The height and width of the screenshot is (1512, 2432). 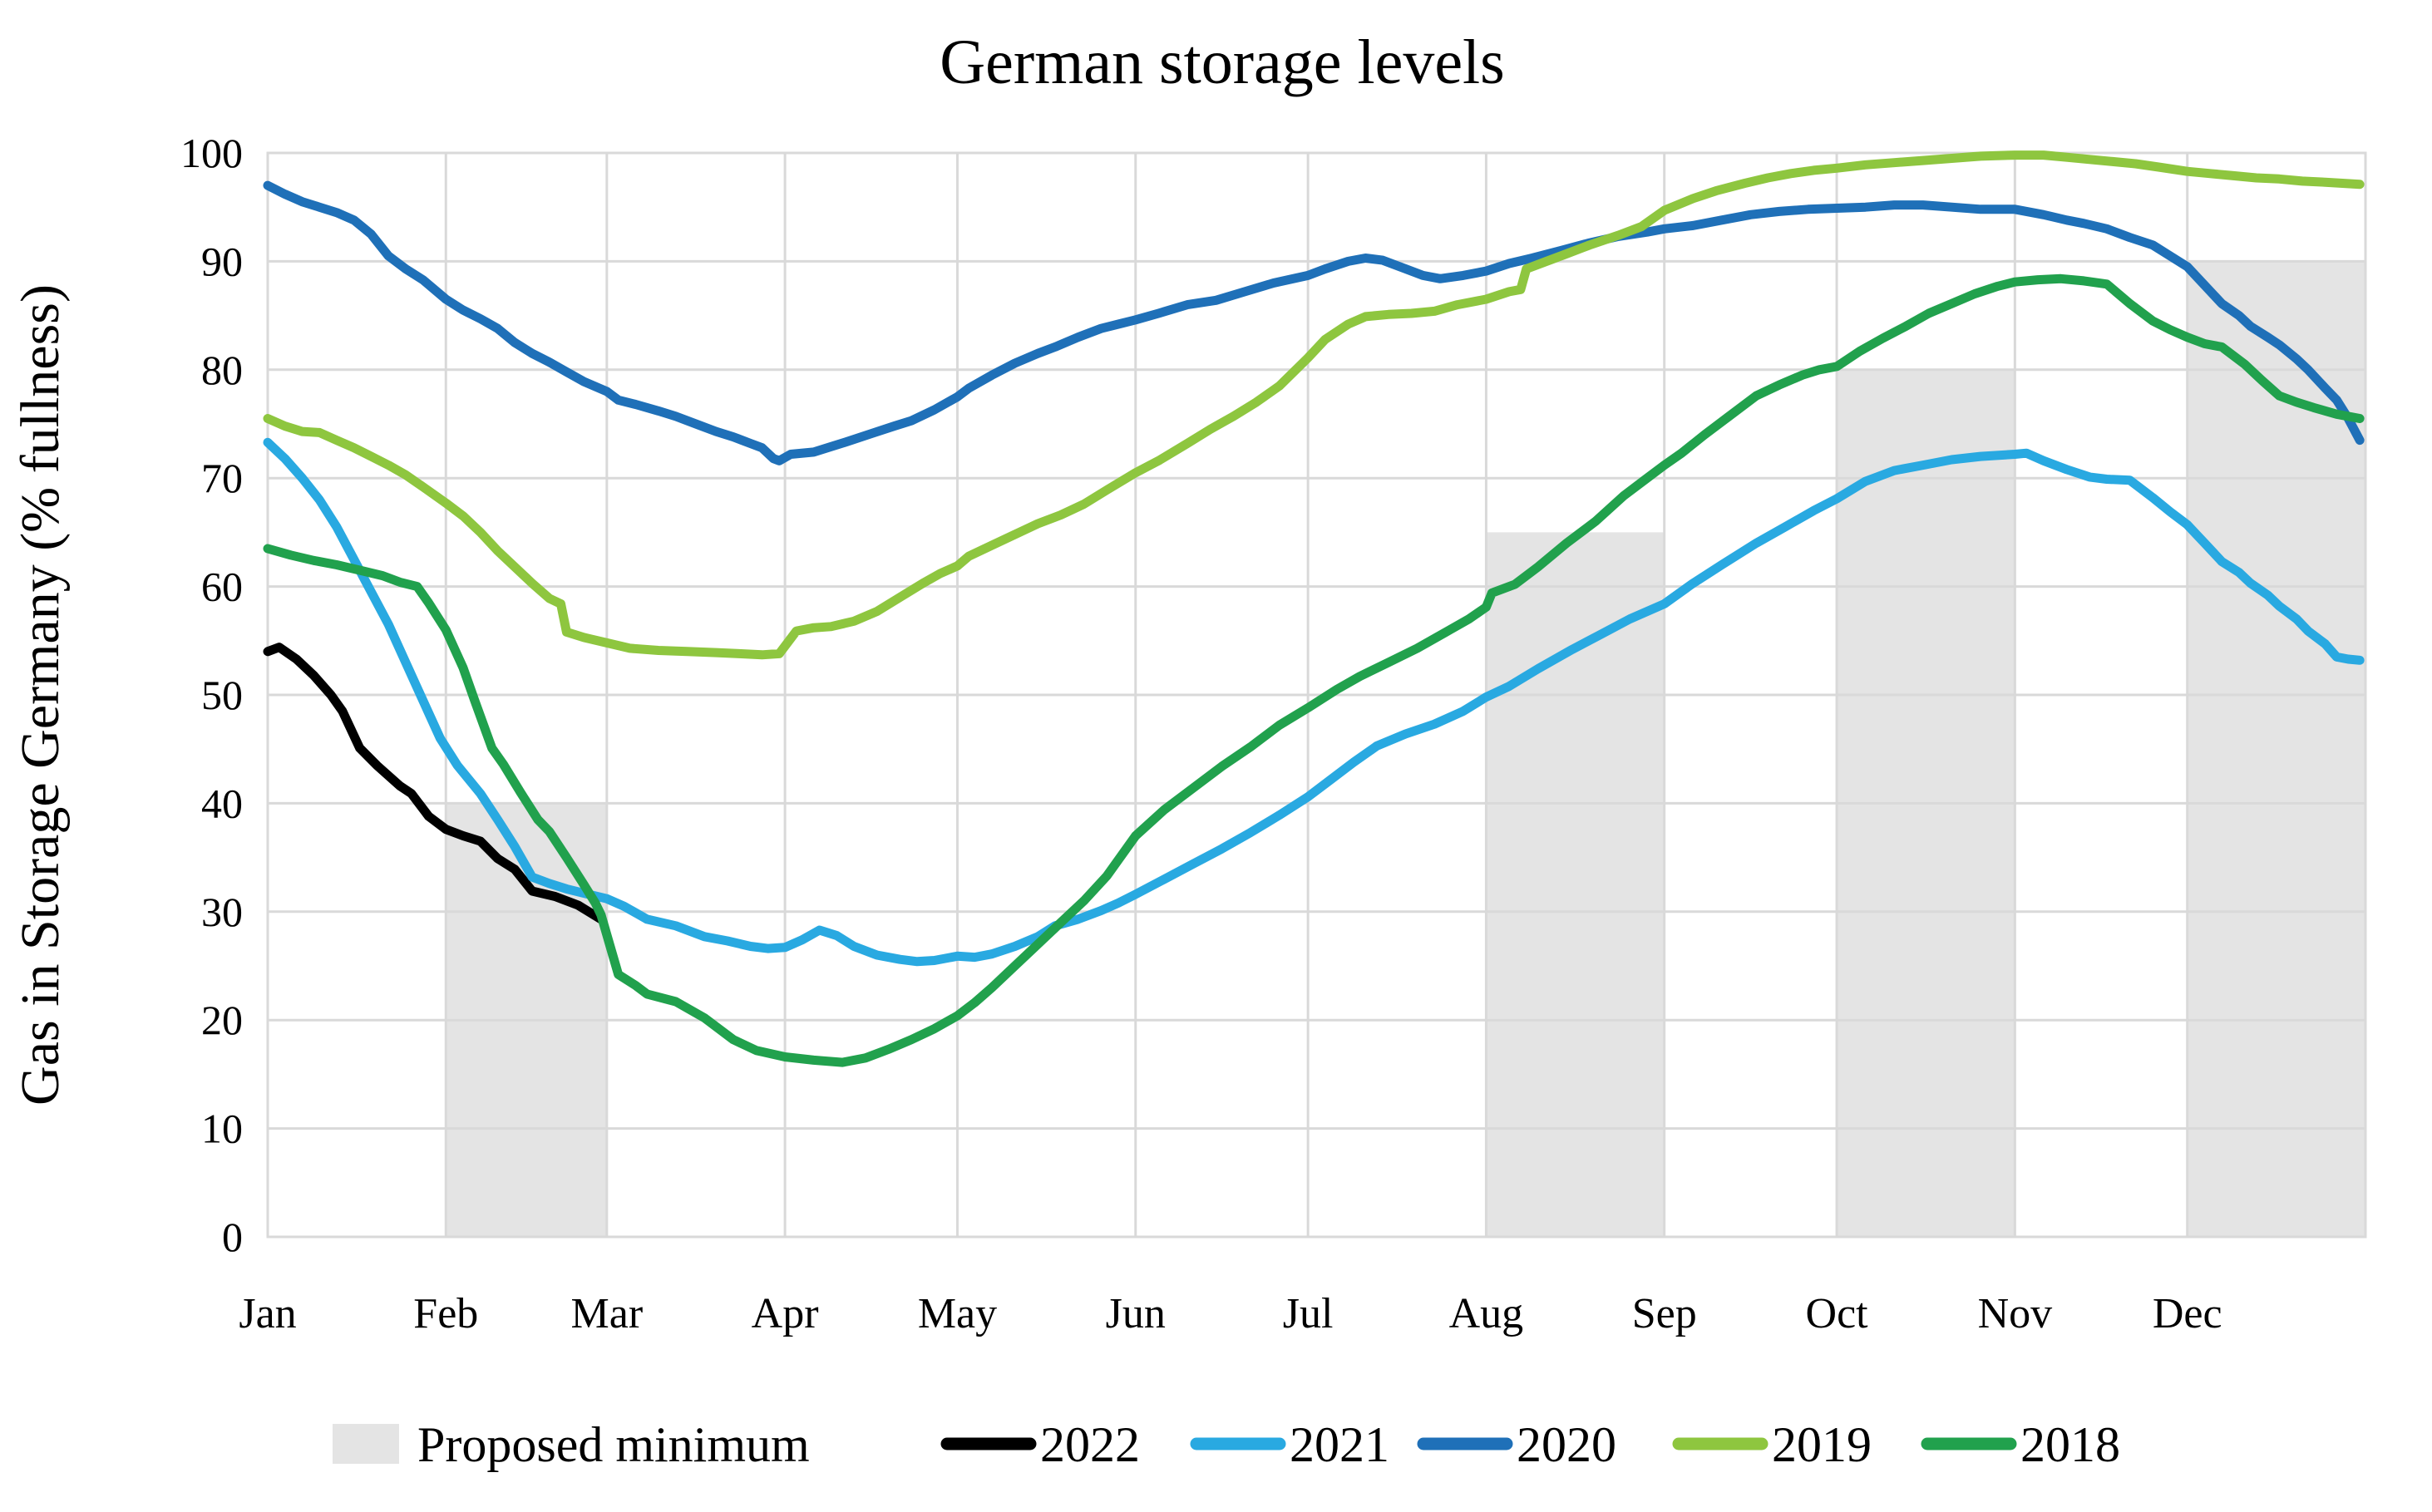 What do you see at coordinates (1339, 1444) in the screenshot?
I see `legend-label: 2021` at bounding box center [1339, 1444].